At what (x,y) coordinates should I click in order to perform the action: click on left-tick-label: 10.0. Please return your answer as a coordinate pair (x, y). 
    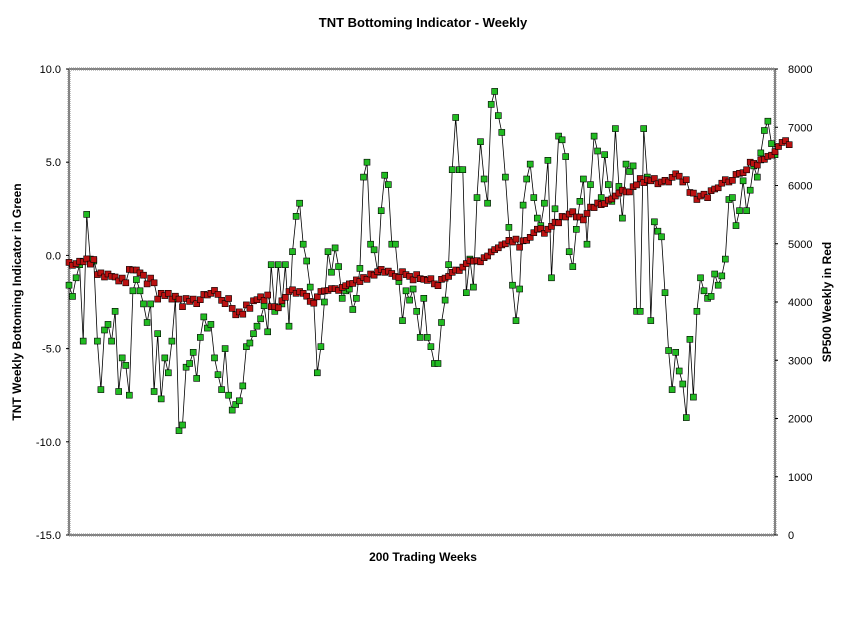
    Looking at the image, I should click on (50, 70).